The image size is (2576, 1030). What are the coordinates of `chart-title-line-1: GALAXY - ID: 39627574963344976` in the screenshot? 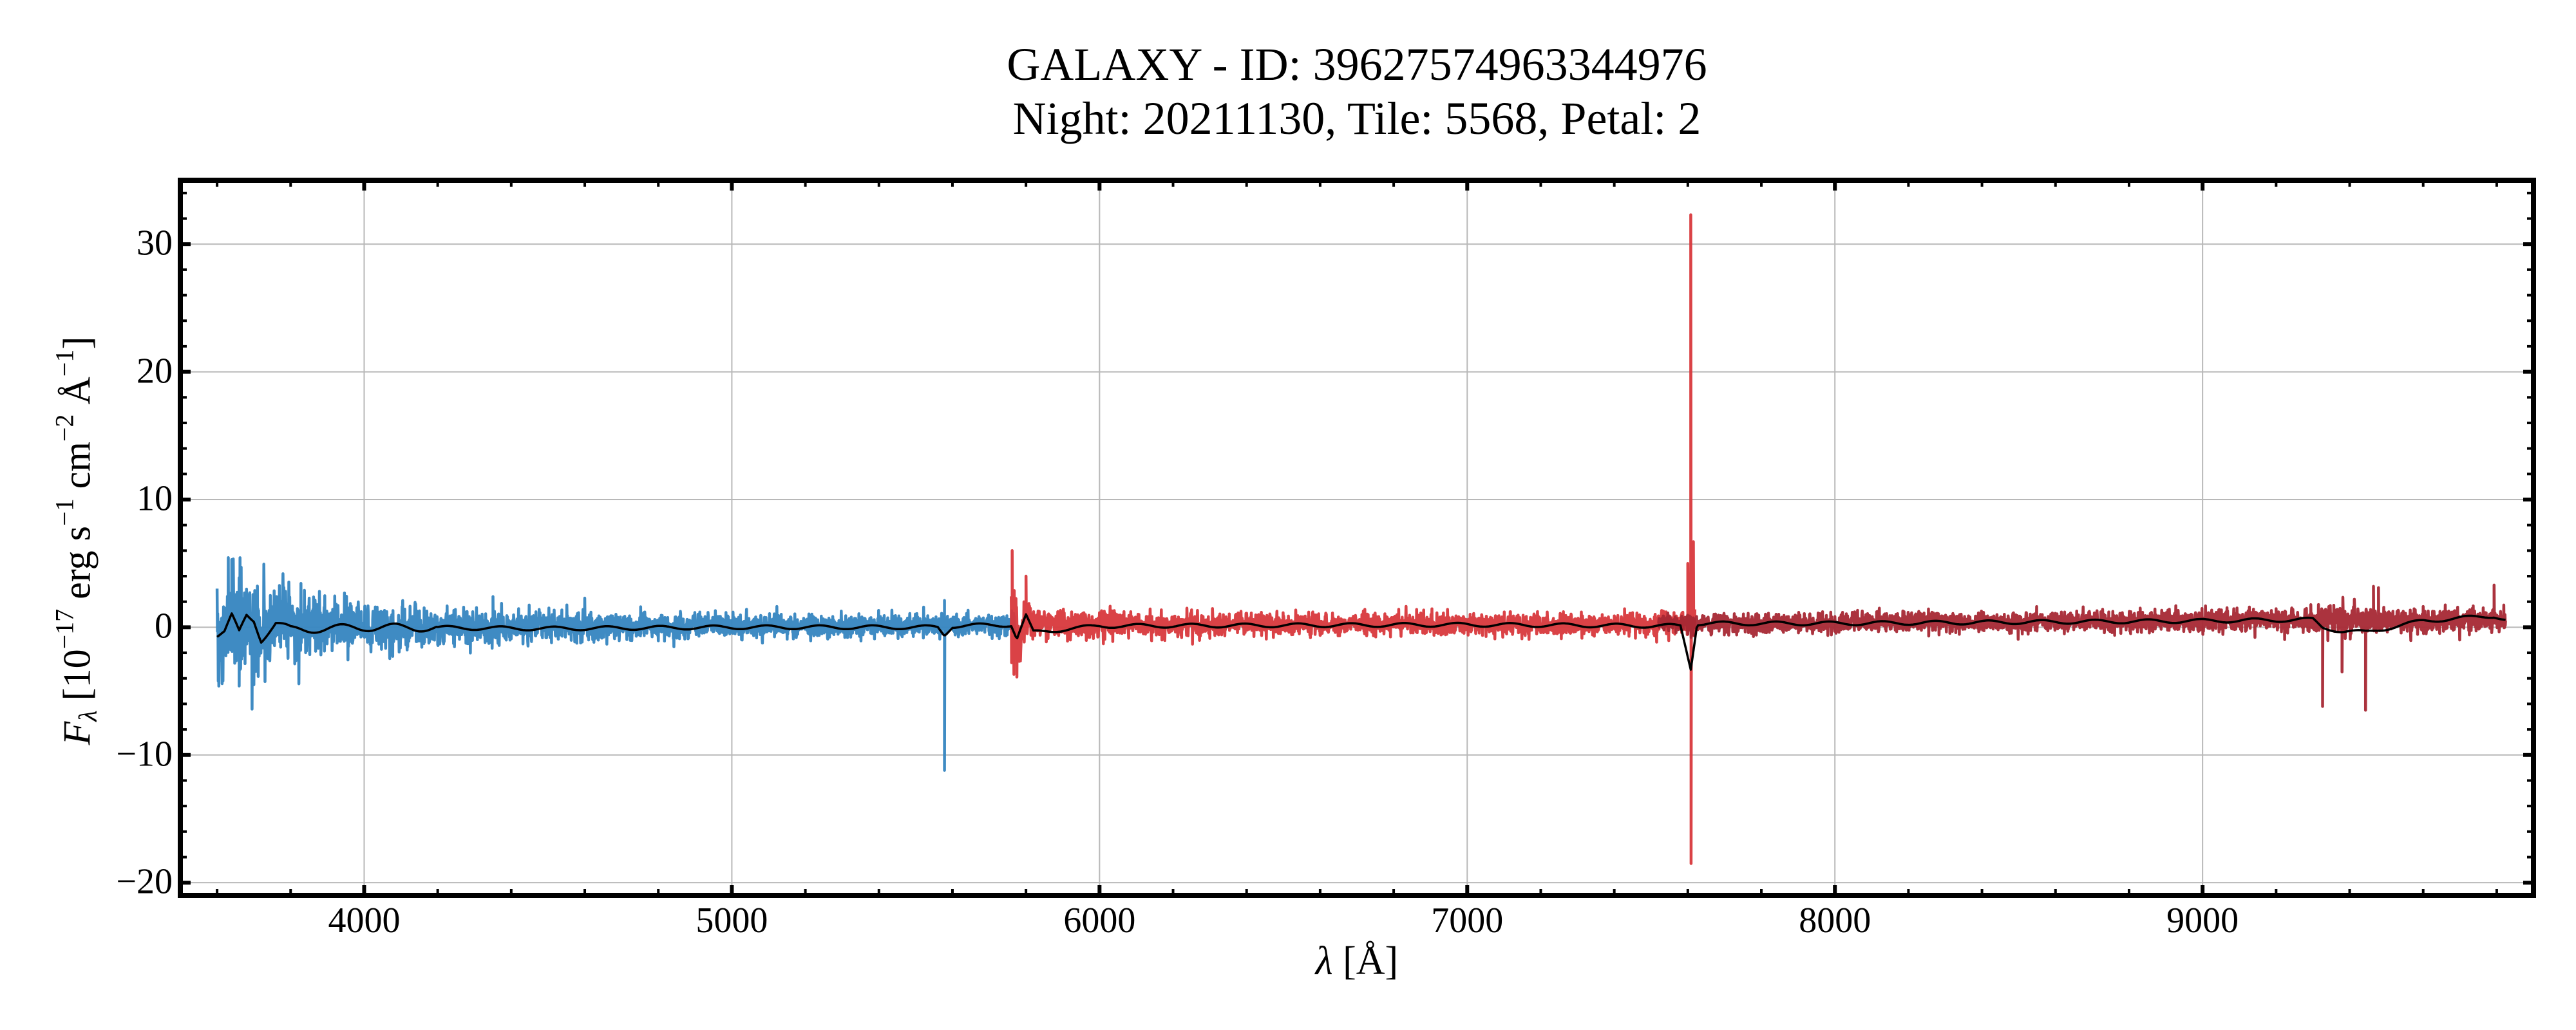 It's located at (1357, 65).